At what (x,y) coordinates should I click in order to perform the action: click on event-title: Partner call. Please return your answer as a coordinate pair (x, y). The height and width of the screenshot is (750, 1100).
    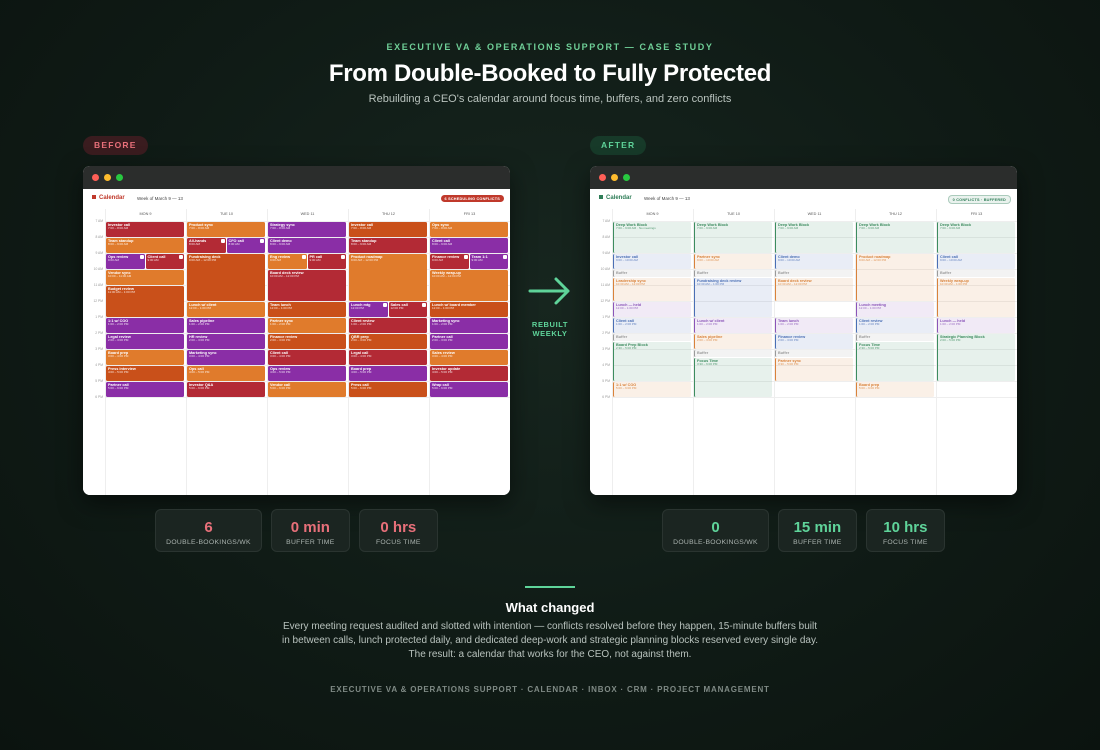
    Looking at the image, I should click on (118, 384).